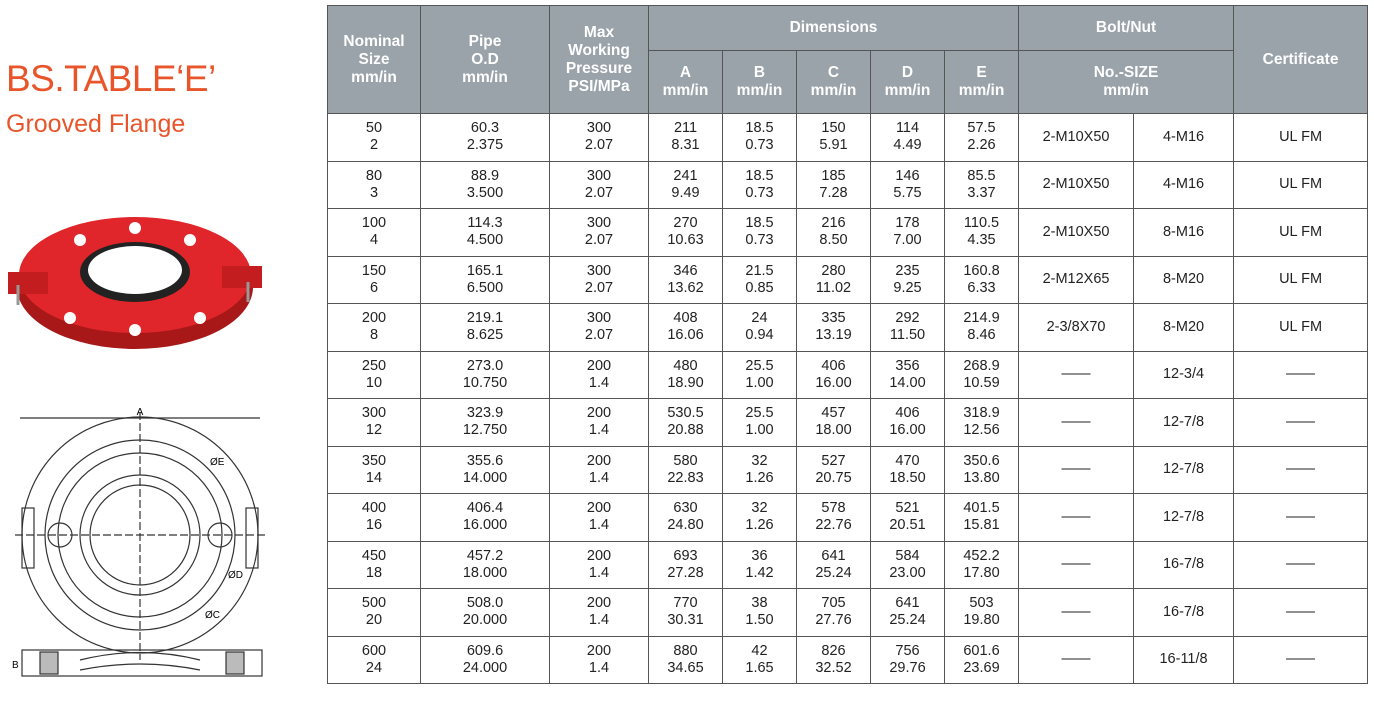  What do you see at coordinates (981, 270) in the screenshot?
I see `cell-line: 160.8` at bounding box center [981, 270].